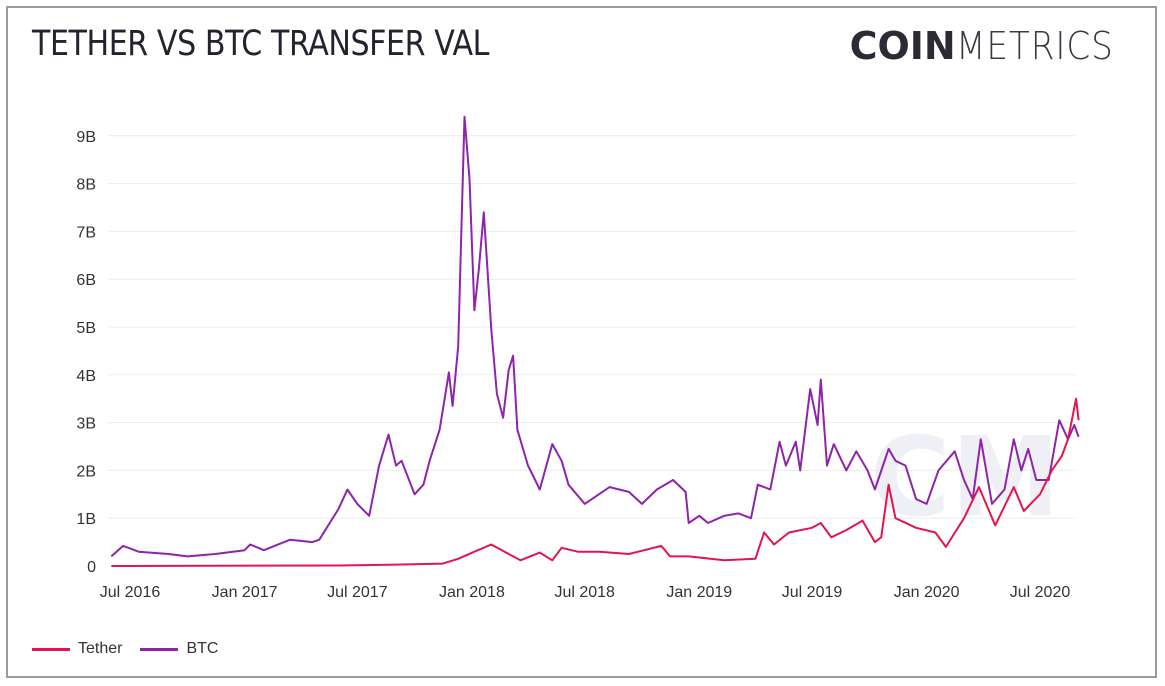 The height and width of the screenshot is (686, 1165). Describe the element at coordinates (1040, 592) in the screenshot. I see `x-tick-label: Jul 2020` at that location.